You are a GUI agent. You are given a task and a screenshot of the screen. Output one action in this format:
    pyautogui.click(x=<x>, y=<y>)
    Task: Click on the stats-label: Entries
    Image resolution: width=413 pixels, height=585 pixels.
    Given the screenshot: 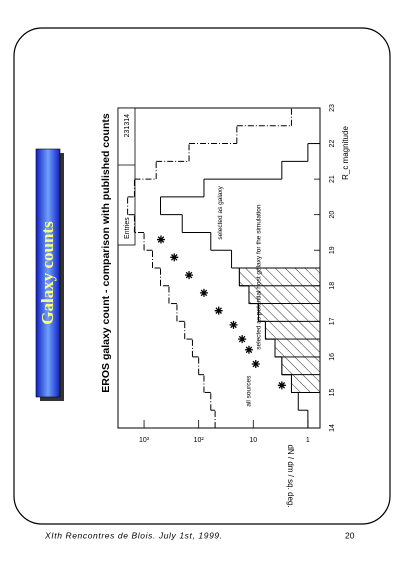 What is the action you would take?
    pyautogui.click(x=127, y=228)
    